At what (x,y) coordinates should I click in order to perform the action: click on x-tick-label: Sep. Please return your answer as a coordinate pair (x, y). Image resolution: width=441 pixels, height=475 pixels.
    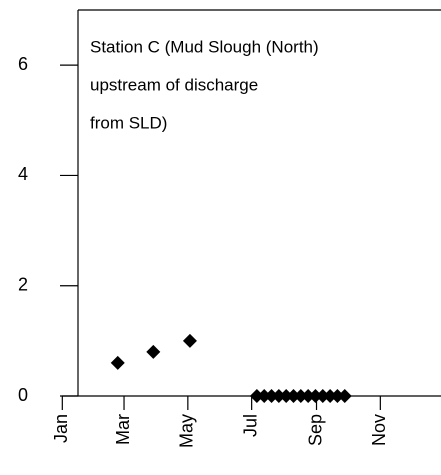
    Looking at the image, I should click on (315, 430).